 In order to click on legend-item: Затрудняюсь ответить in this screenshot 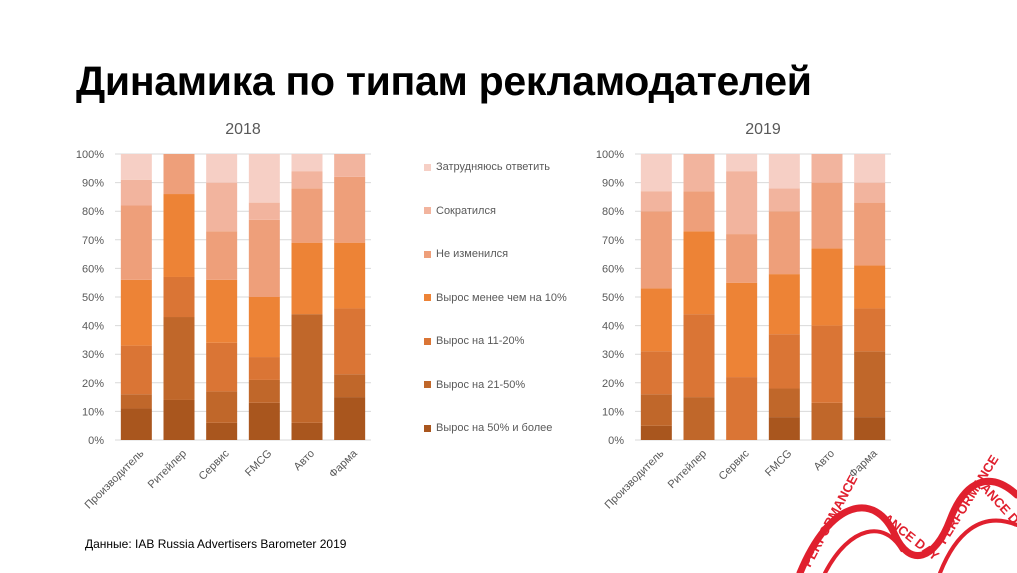, I will do `click(487, 167)`.